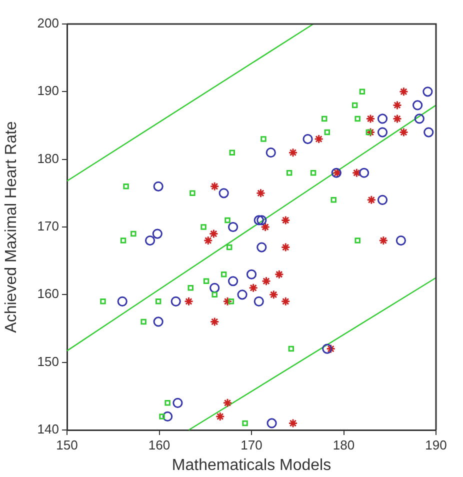 The image size is (463, 477). Describe the element at coordinates (48, 23) in the screenshot. I see `y-tick-label: 200` at that location.